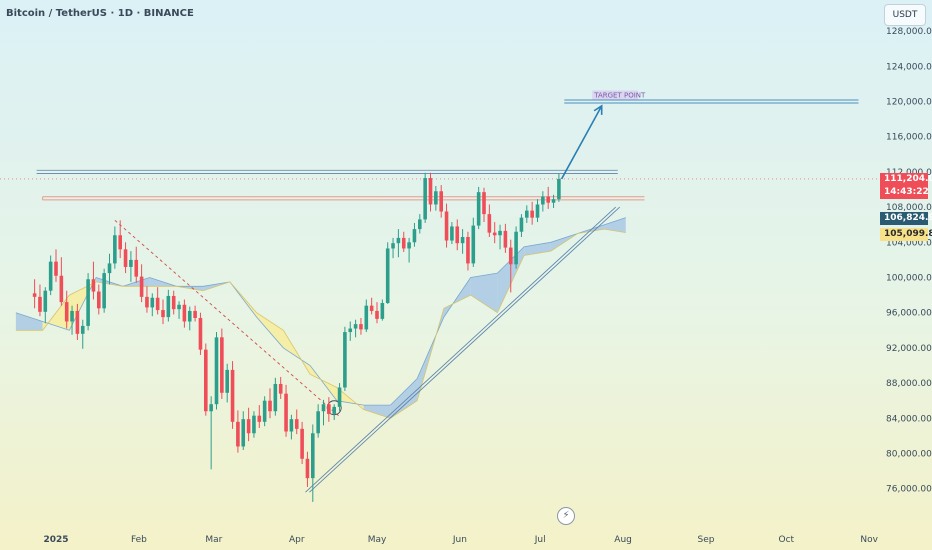 Image resolution: width=932 pixels, height=550 pixels. What do you see at coordinates (706, 540) in the screenshot?
I see `x-tick-label: Sep` at bounding box center [706, 540].